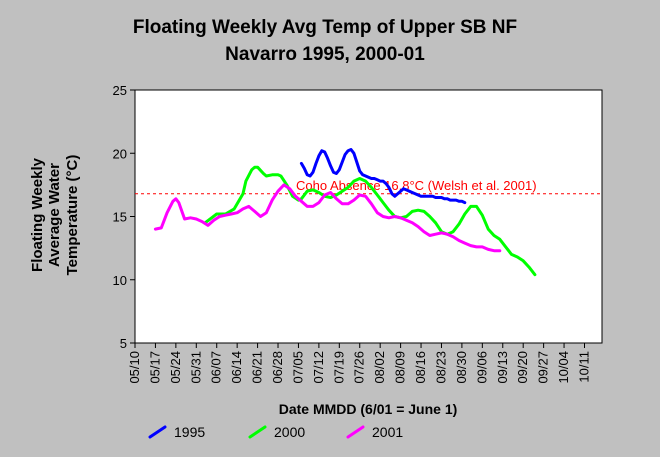 This screenshot has width=660, height=457. What do you see at coordinates (120, 90) in the screenshot?
I see `y-tick-label: 25` at bounding box center [120, 90].